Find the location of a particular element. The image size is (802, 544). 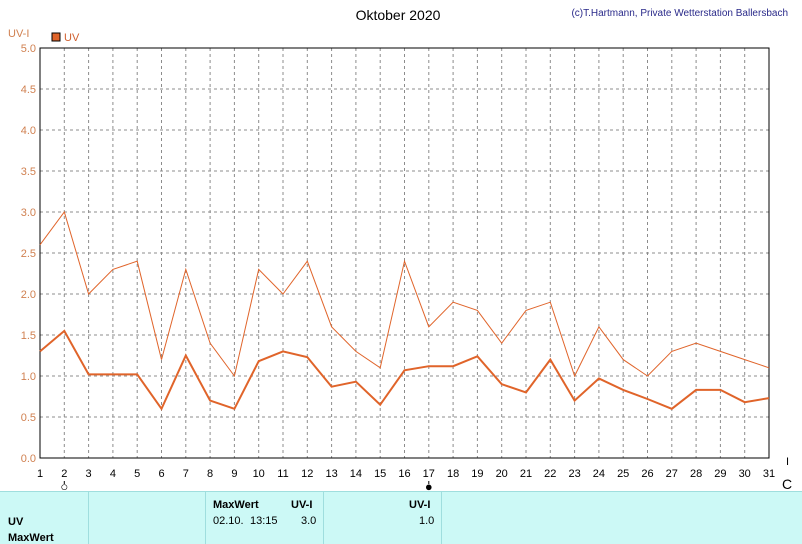

x-tick-label: 5 is located at coordinates (137, 474).